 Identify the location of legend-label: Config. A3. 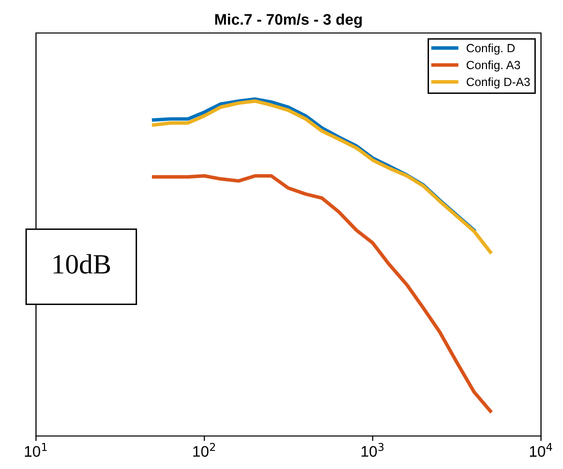
(493, 66).